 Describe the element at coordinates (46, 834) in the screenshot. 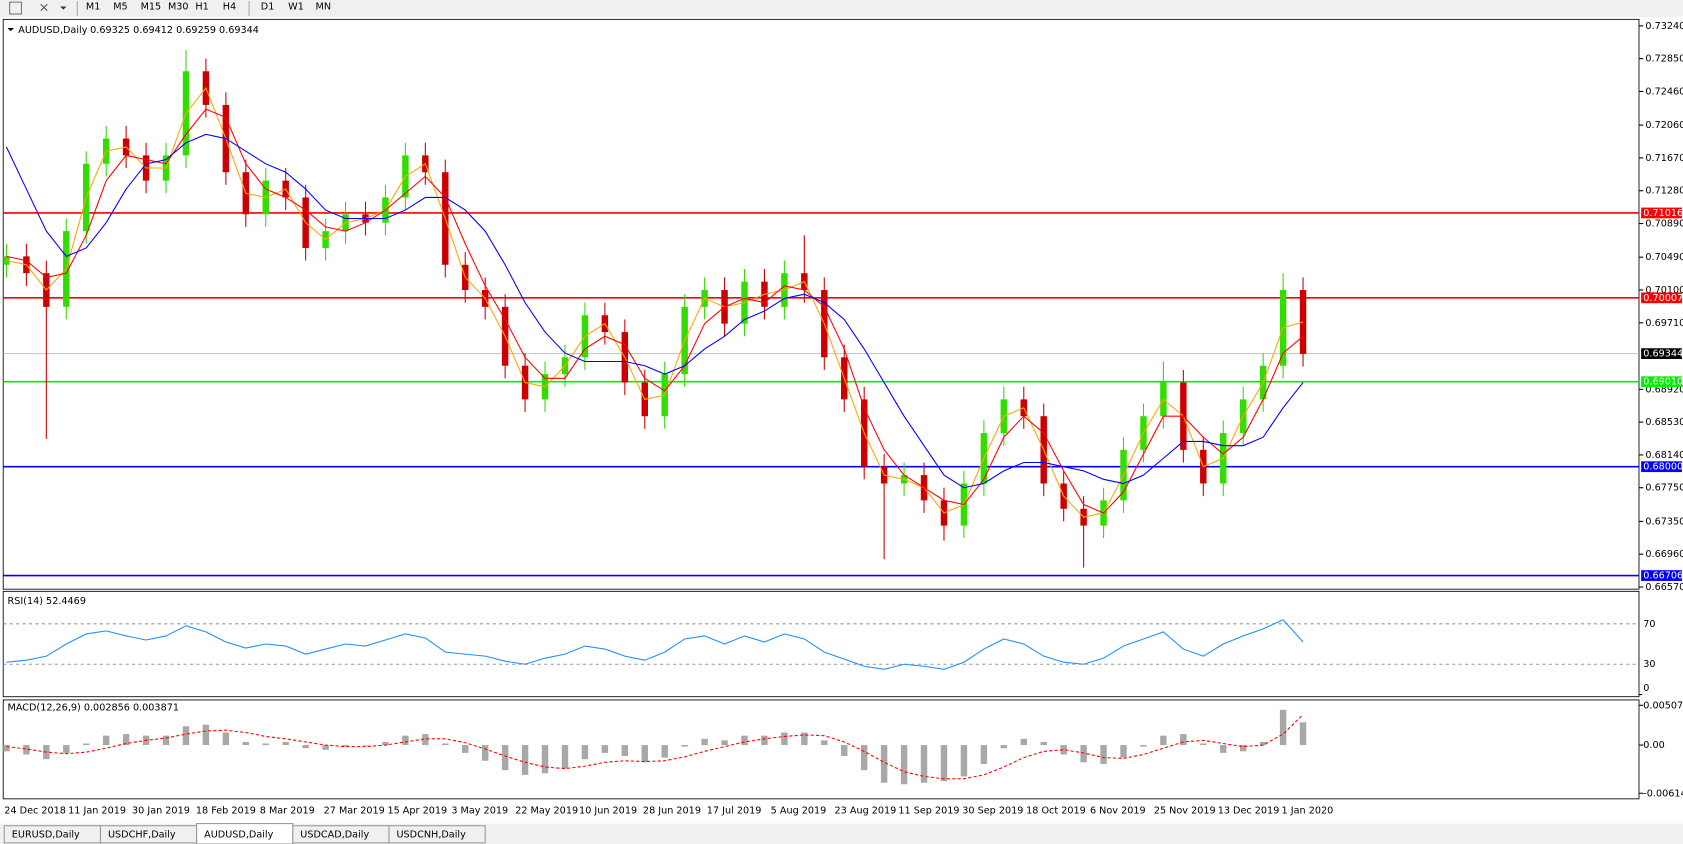

I see `tab-label: EURUSD,Daily` at that location.